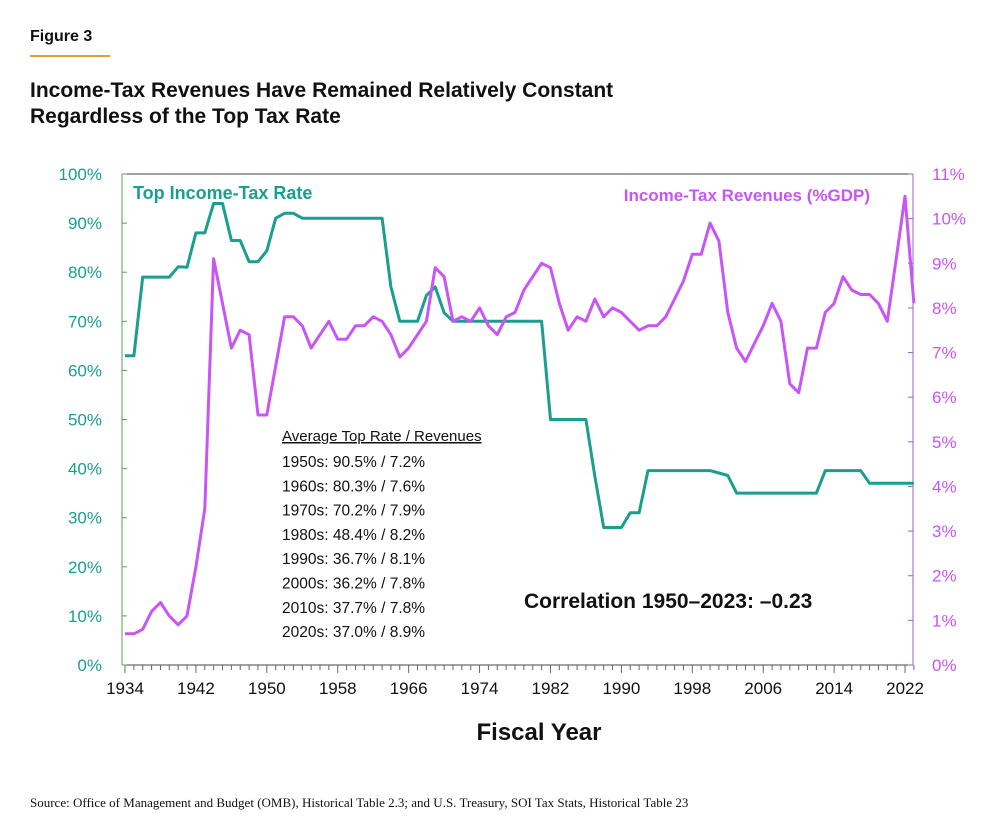 The image size is (997, 826). What do you see at coordinates (409, 688) in the screenshot?
I see `x-tick-label: 1966` at bounding box center [409, 688].